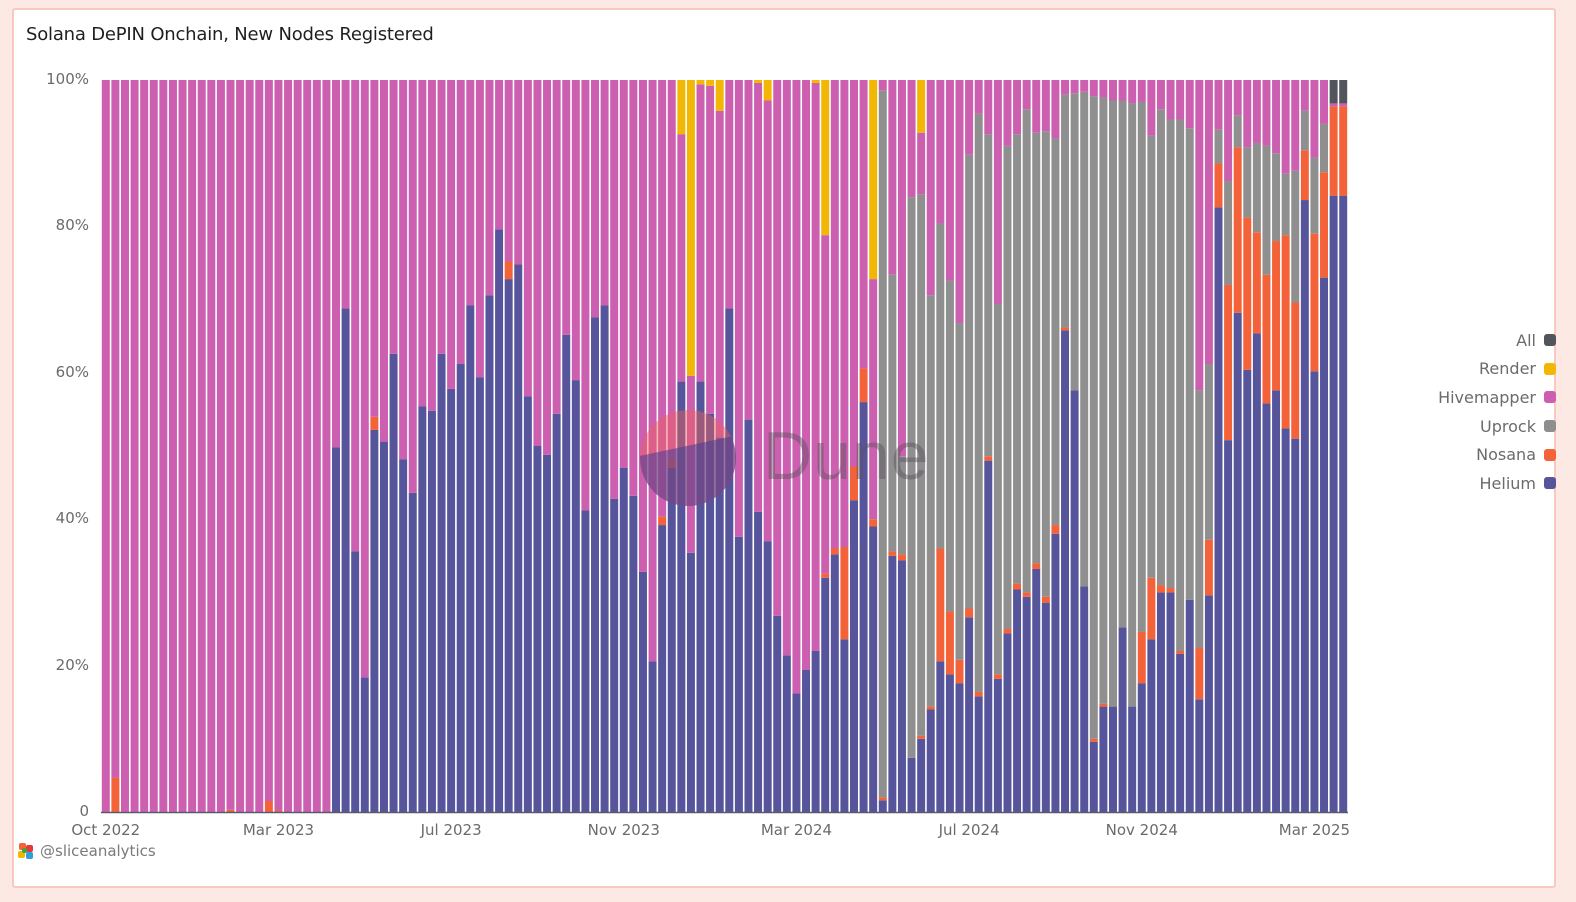  What do you see at coordinates (1456, 397) in the screenshot?
I see `legend-item-hivemapper: Hivemapper` at bounding box center [1456, 397].